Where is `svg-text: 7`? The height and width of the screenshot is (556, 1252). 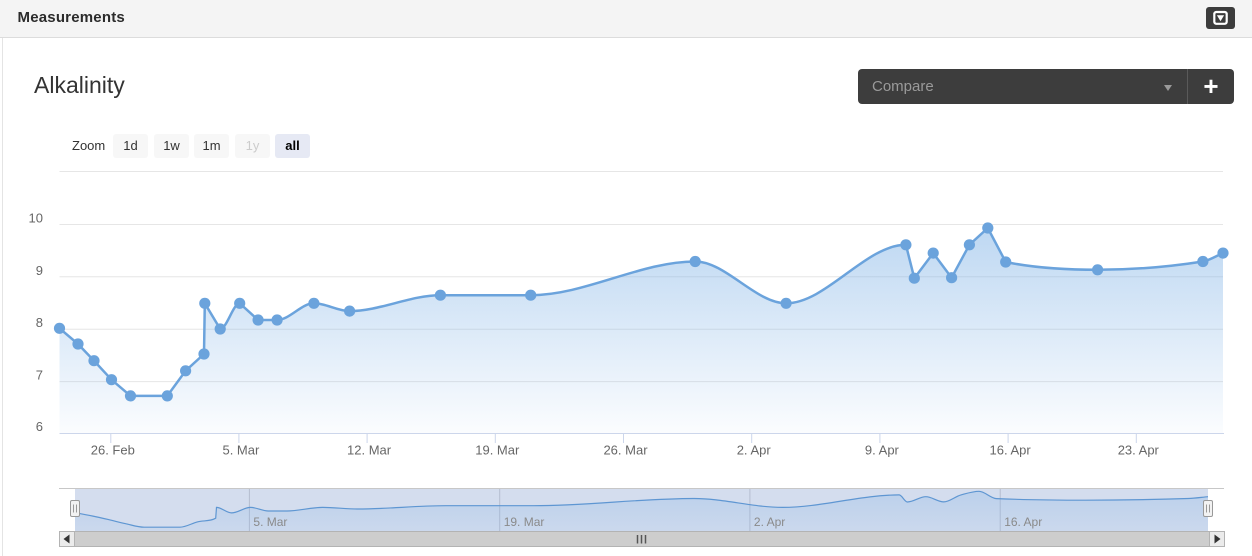
svg-text: 7 is located at coordinates (39, 375).